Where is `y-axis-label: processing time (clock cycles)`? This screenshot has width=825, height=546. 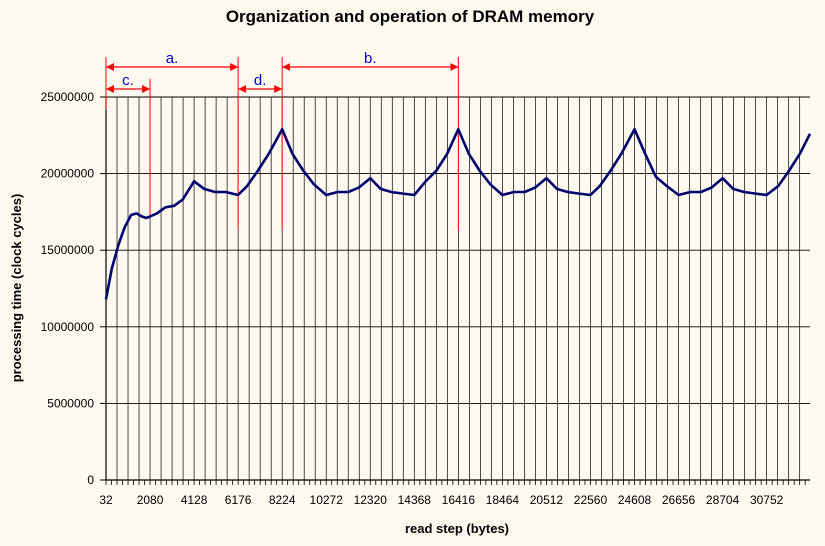
y-axis-label: processing time (clock cycles) is located at coordinates (16, 288).